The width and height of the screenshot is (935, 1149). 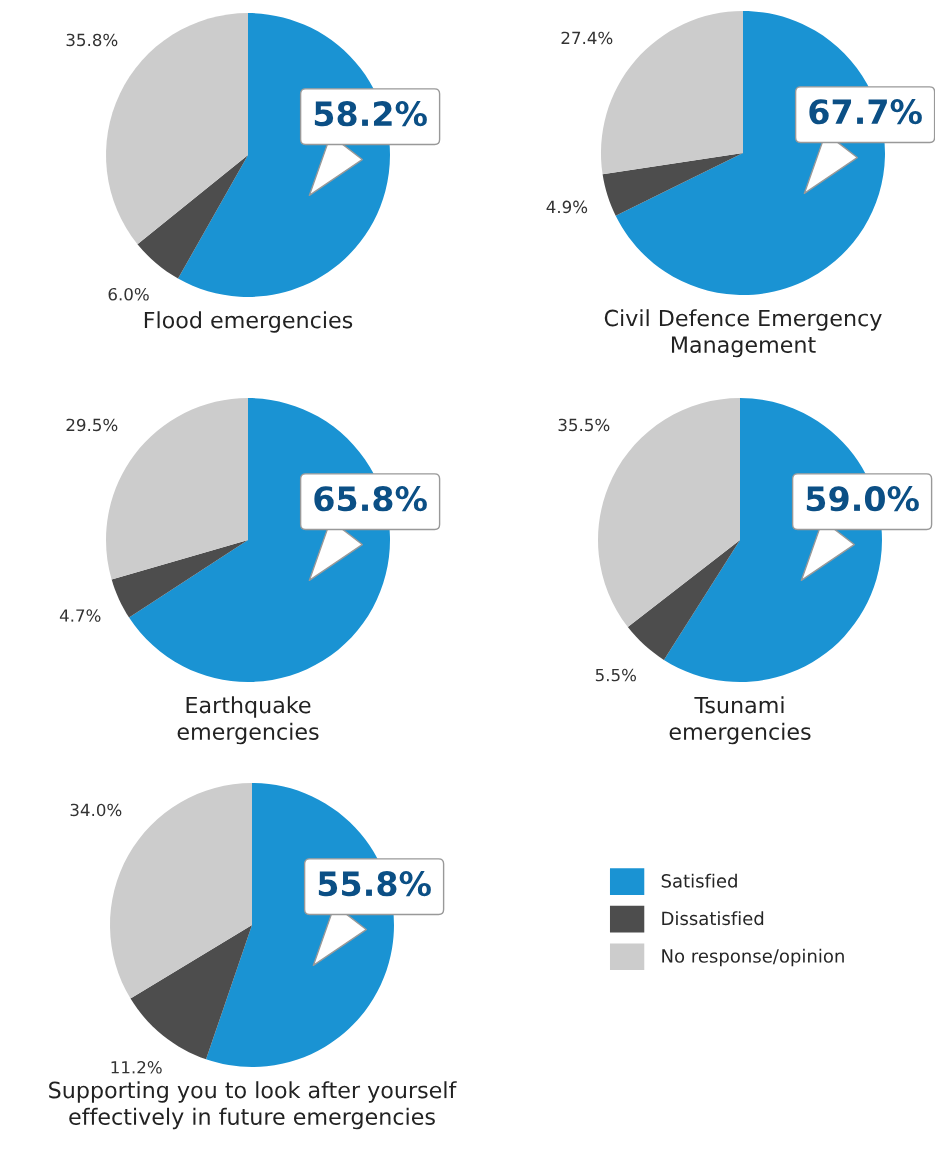 What do you see at coordinates (136, 1067) in the screenshot?
I see `data-label: 11.2%` at bounding box center [136, 1067].